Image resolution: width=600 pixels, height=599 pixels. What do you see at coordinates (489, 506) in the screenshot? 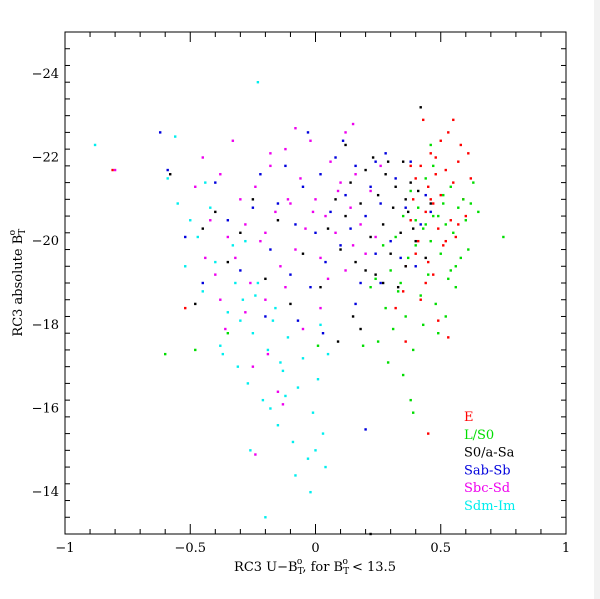
I see `legend-entry: Sdm-Im` at bounding box center [489, 506].